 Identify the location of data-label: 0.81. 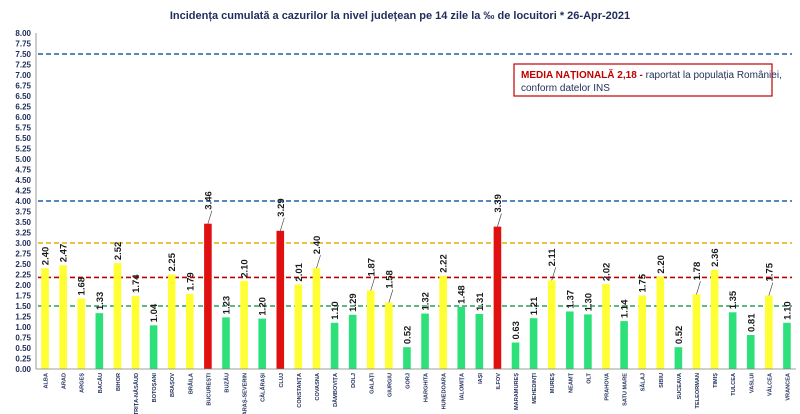
(751, 322).